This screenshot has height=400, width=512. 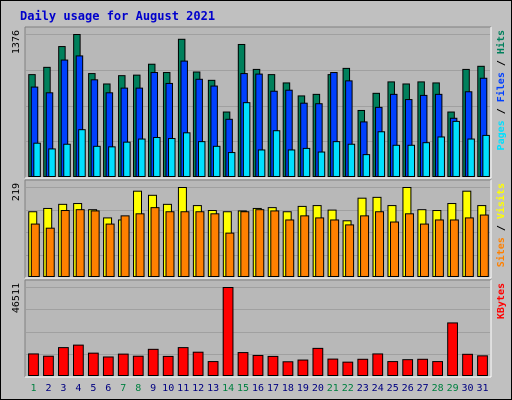 What do you see at coordinates (288, 388) in the screenshot?
I see `x-tick-label: 18` at bounding box center [288, 388].